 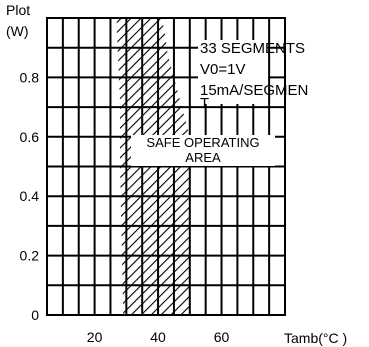 What do you see at coordinates (254, 90) in the screenshot?
I see `annotation-line-3: 15mA/SEGMEN` at bounding box center [254, 90].